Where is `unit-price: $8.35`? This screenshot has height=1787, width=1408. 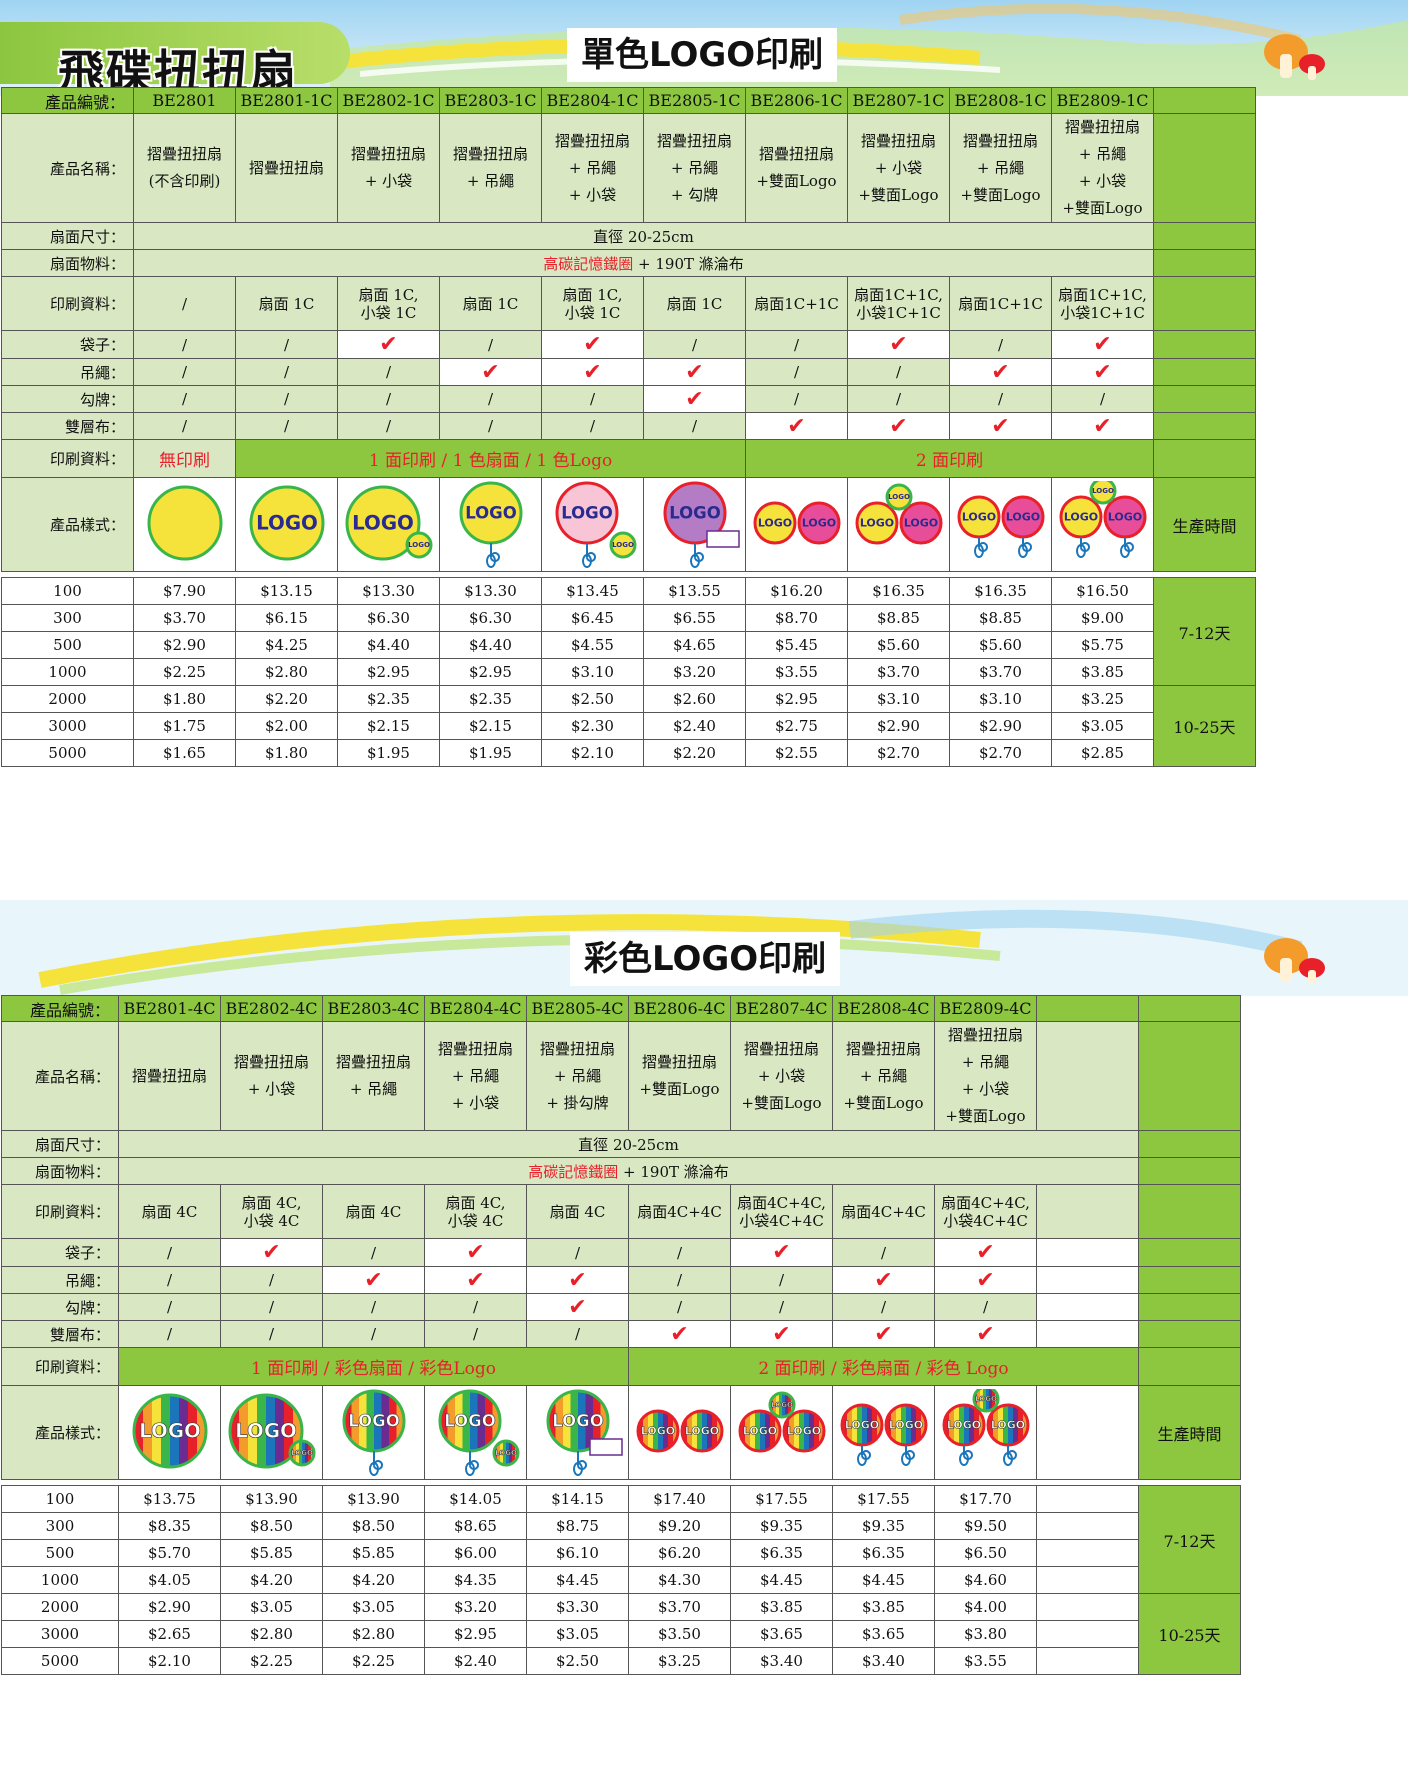
unit-price: $8.35 is located at coordinates (169, 1526).